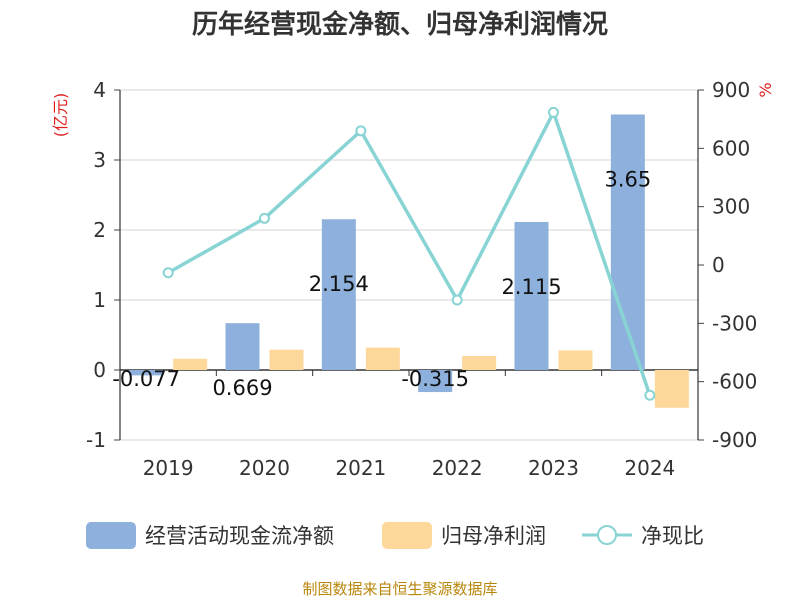 Image resolution: width=800 pixels, height=600 pixels. What do you see at coordinates (734, 323) in the screenshot?
I see `right-tick-label: -300` at bounding box center [734, 323].